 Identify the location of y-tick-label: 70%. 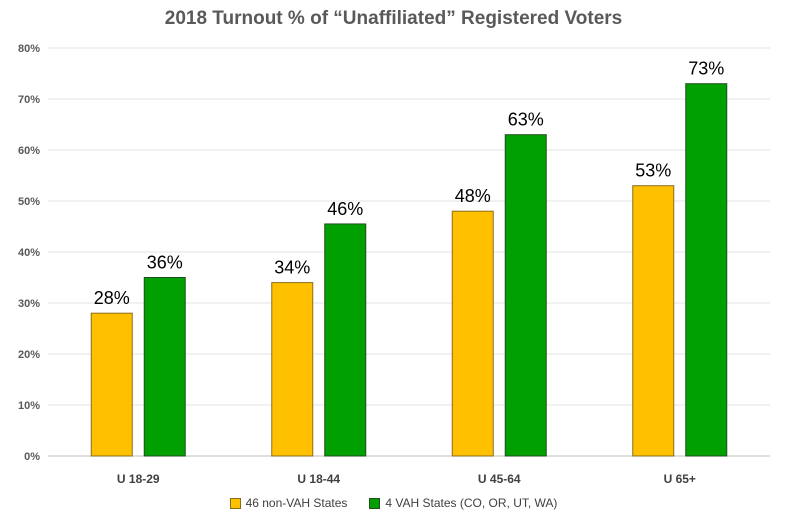
(29, 100).